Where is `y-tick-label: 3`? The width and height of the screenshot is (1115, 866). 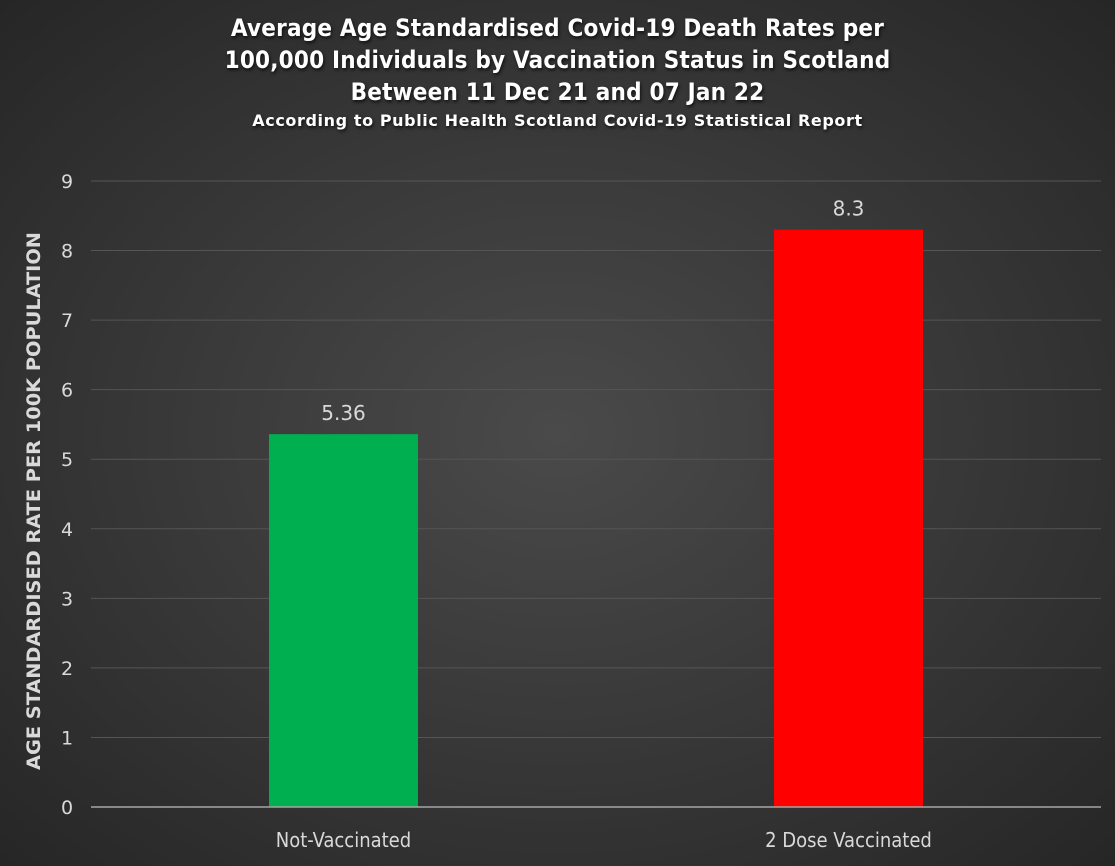
y-tick-label: 3 is located at coordinates (67, 599).